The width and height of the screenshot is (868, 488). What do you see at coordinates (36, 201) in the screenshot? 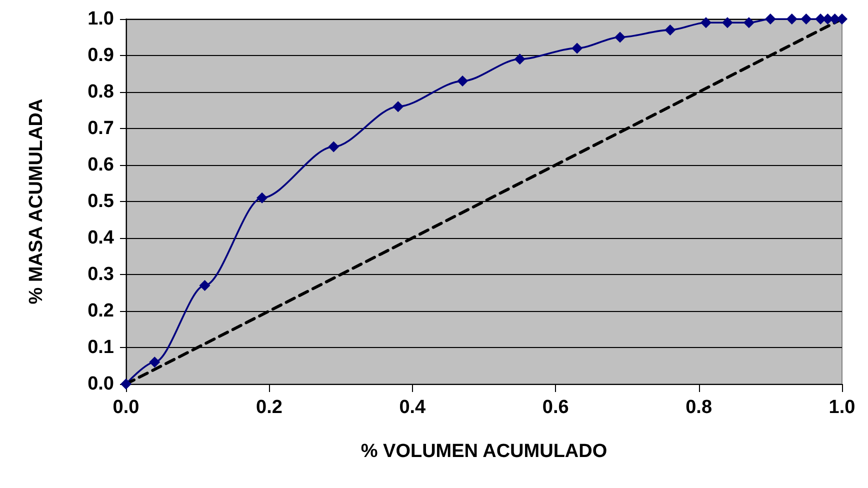
I see `y-axis-title: % MASA ACUMULADA` at bounding box center [36, 201].